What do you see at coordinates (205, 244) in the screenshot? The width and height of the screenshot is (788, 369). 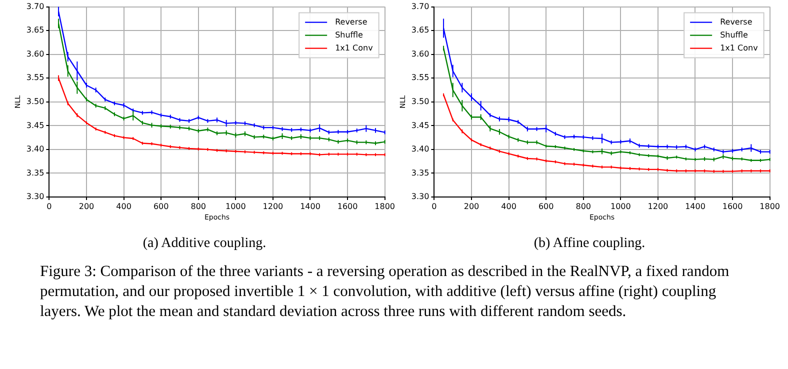 I see `text: (a) Additive coupling.` at bounding box center [205, 244].